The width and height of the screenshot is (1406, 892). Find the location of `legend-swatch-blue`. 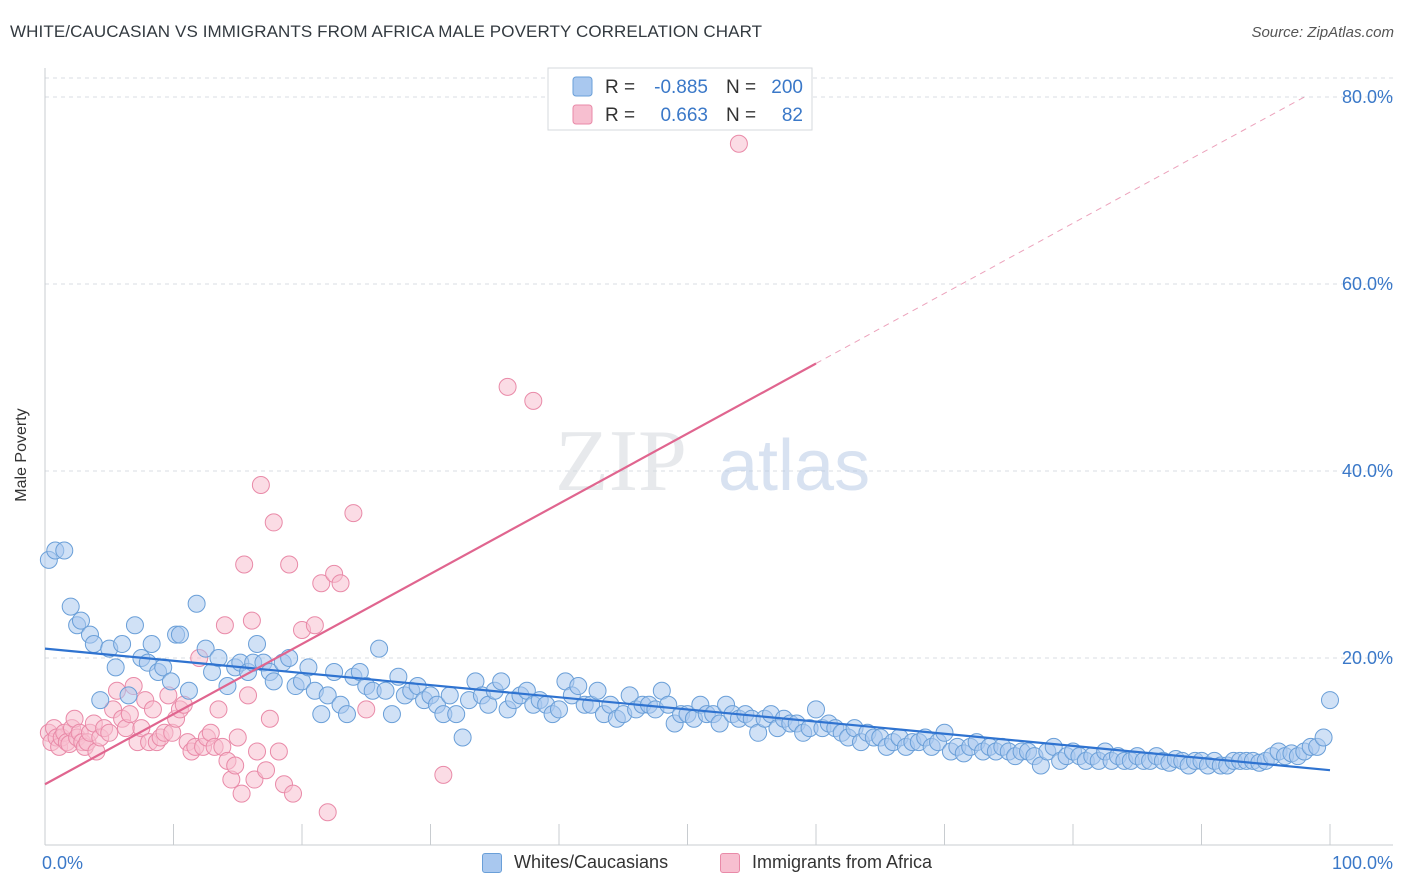

legend-swatch-blue is located at coordinates (492, 862).